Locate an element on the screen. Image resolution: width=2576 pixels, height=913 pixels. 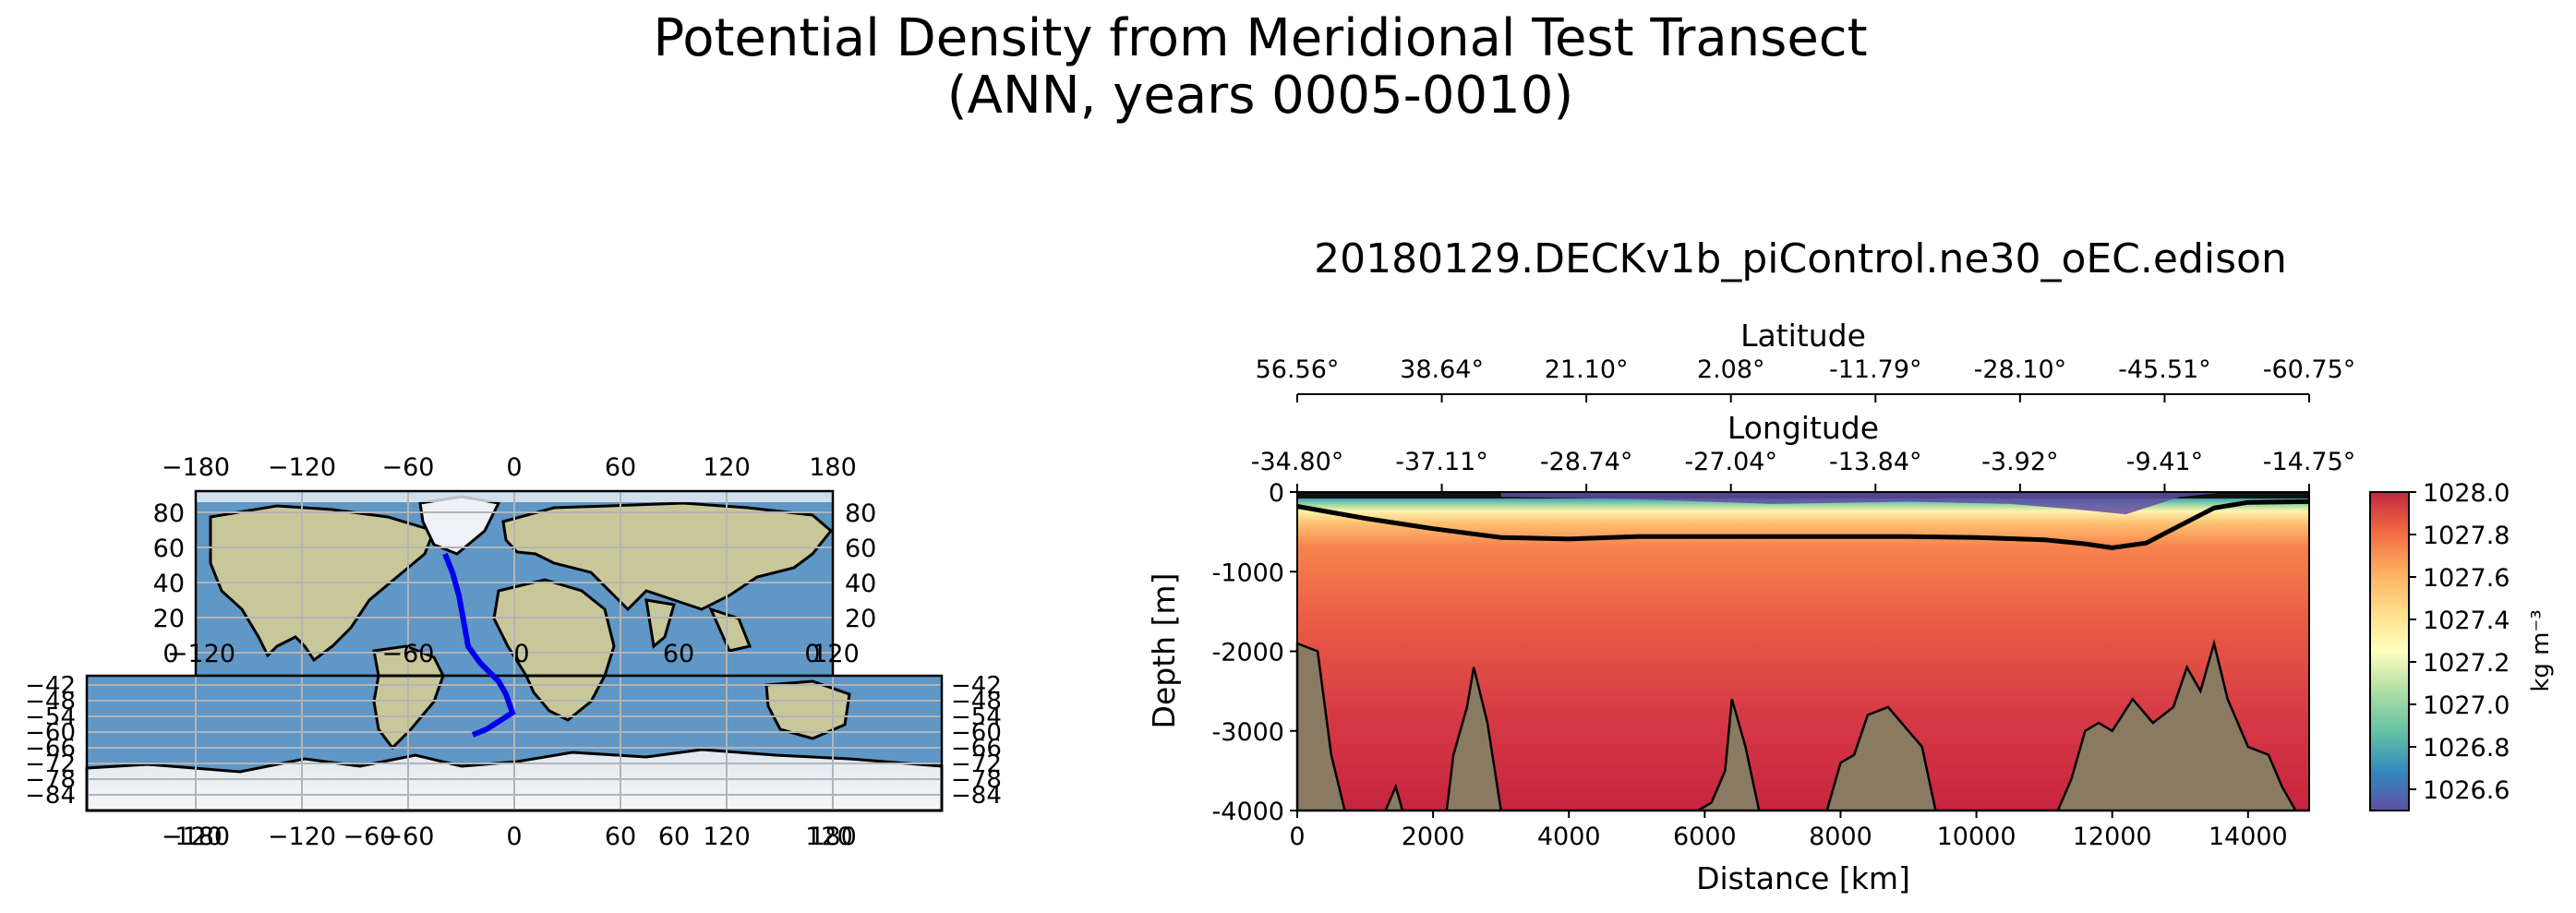
map-right-tick: 60 is located at coordinates (860, 549).